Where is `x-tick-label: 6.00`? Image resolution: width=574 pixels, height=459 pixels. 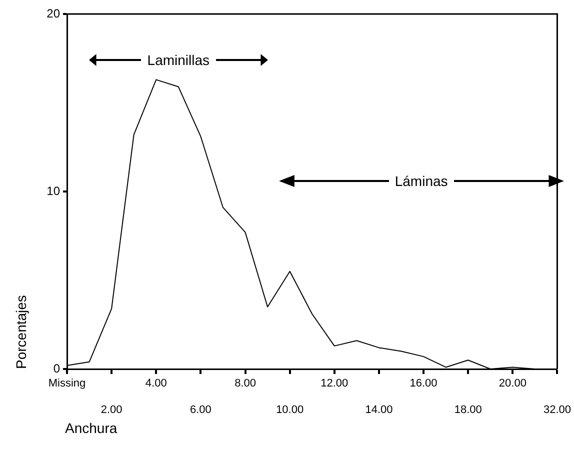 x-tick-label: 6.00 is located at coordinates (201, 410).